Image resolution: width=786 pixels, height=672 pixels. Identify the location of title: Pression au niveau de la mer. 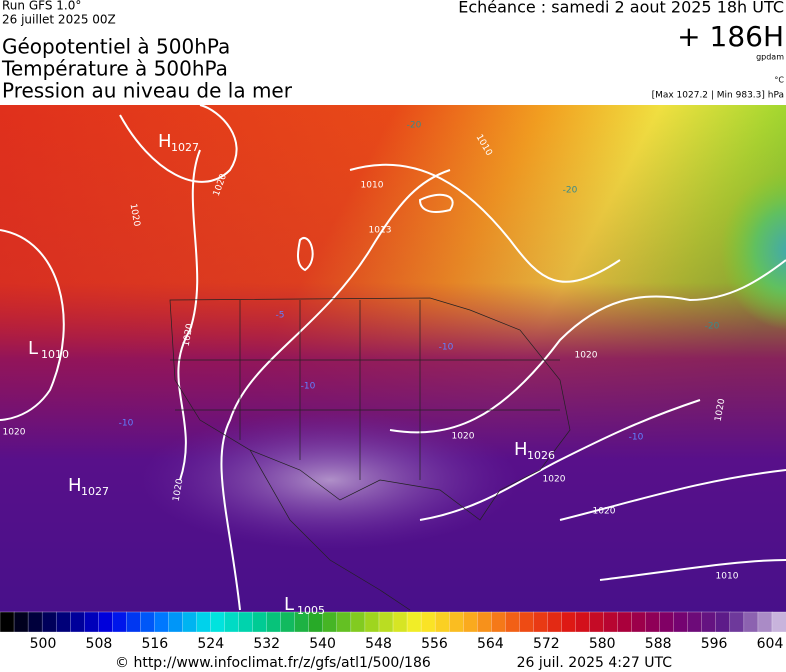
(147, 91).